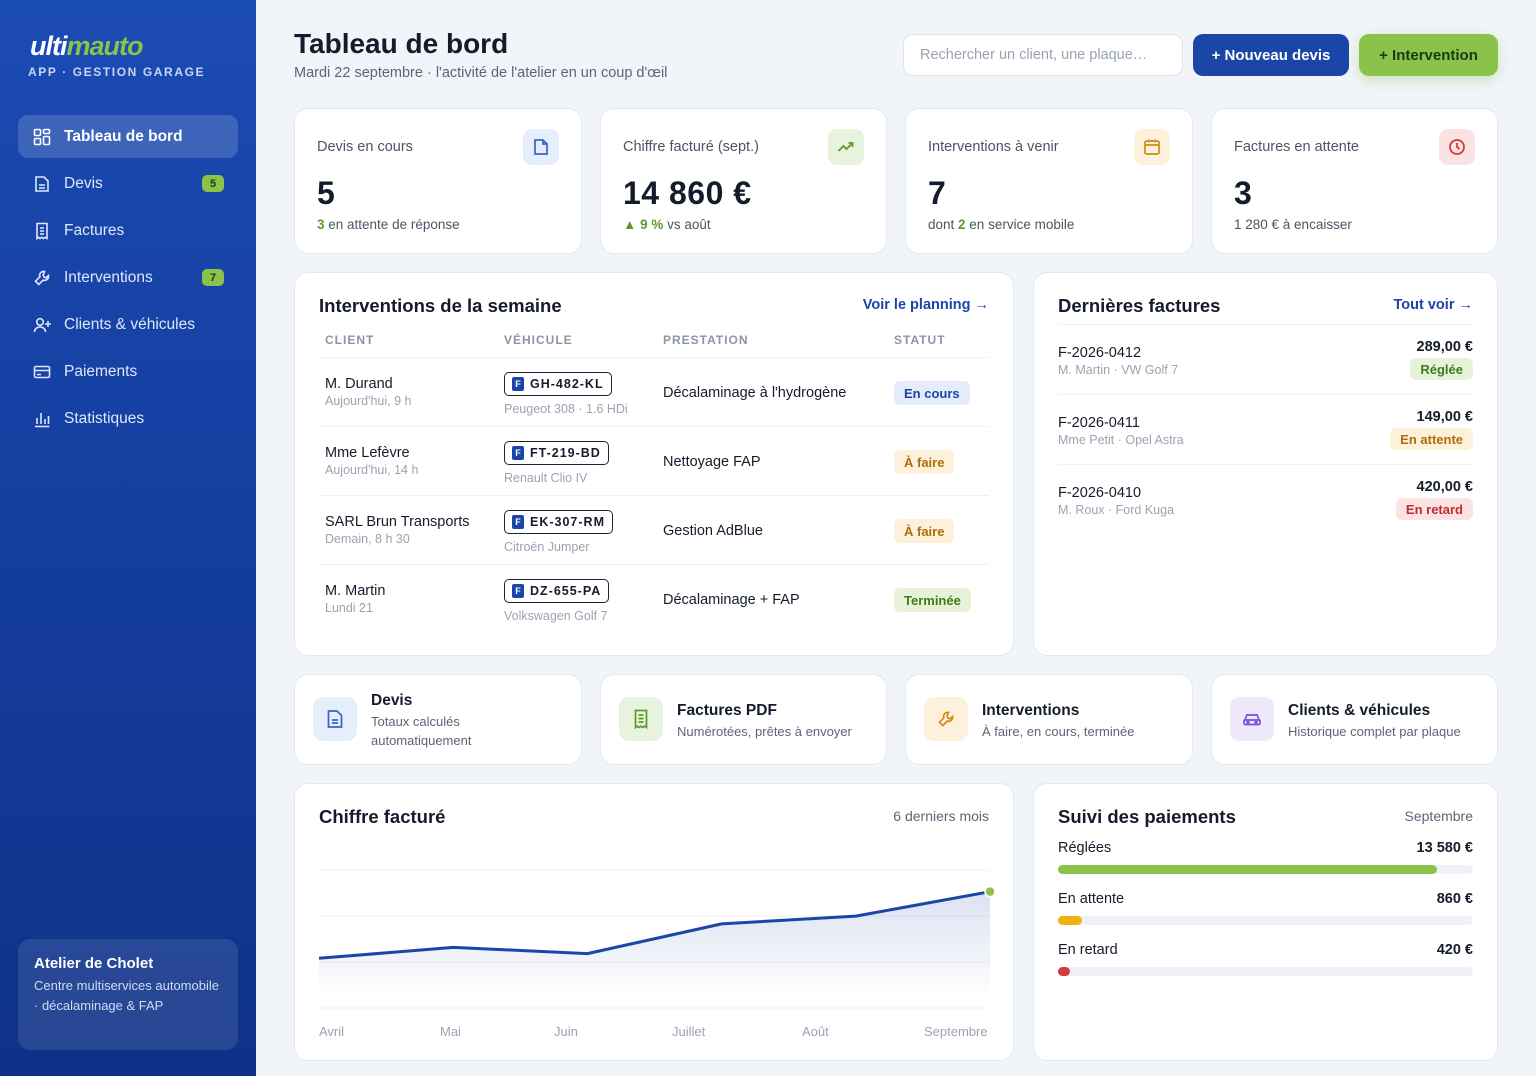 The width and height of the screenshot is (1536, 1076). Describe the element at coordinates (691, 147) in the screenshot. I see `kpi-label: Chiffre facturé (sept.)` at that location.